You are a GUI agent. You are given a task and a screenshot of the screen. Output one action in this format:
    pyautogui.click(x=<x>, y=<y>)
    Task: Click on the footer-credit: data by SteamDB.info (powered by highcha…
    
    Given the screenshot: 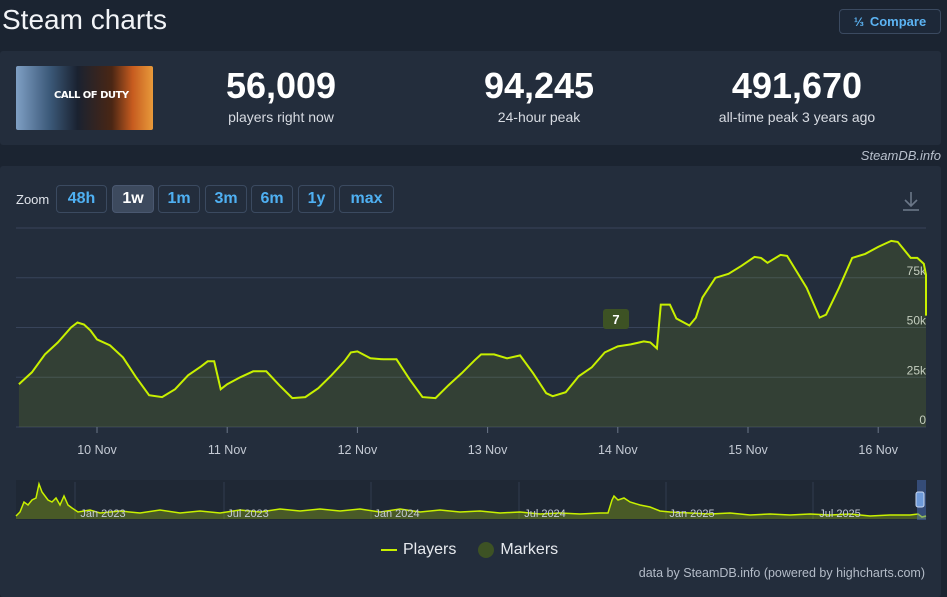 What is the action you would take?
    pyautogui.click(x=781, y=573)
    